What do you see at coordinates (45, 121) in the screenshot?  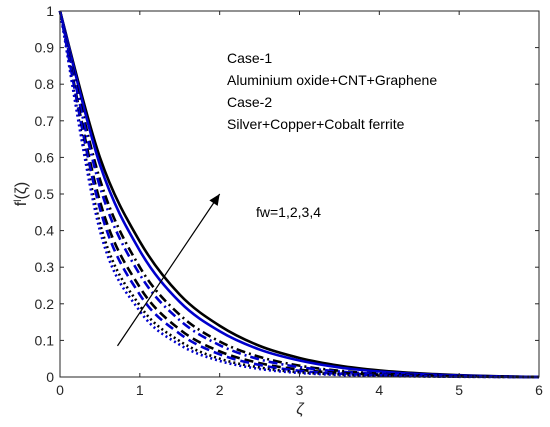 I see `y-tick-label: 0.7` at bounding box center [45, 121].